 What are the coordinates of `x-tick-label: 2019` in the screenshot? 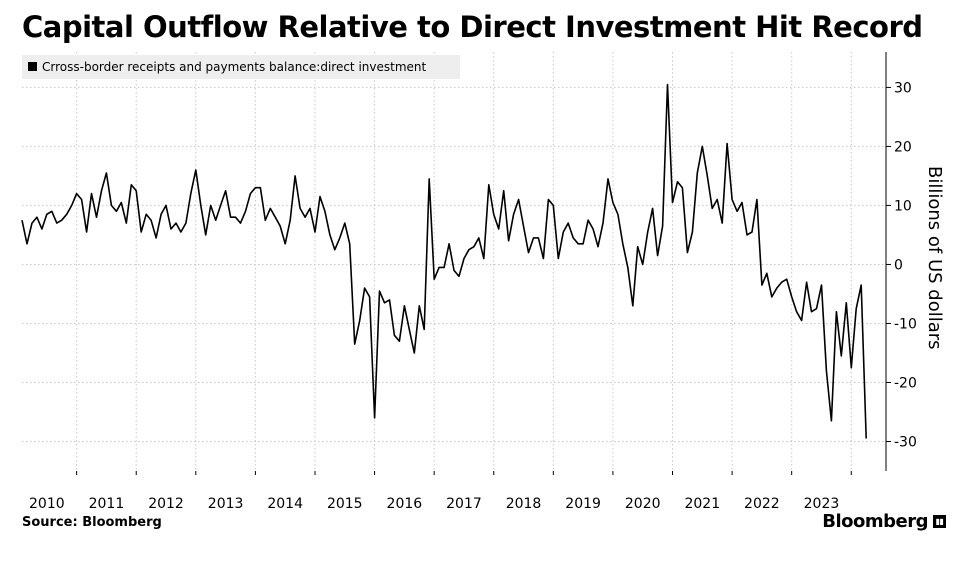 It's located at (583, 504).